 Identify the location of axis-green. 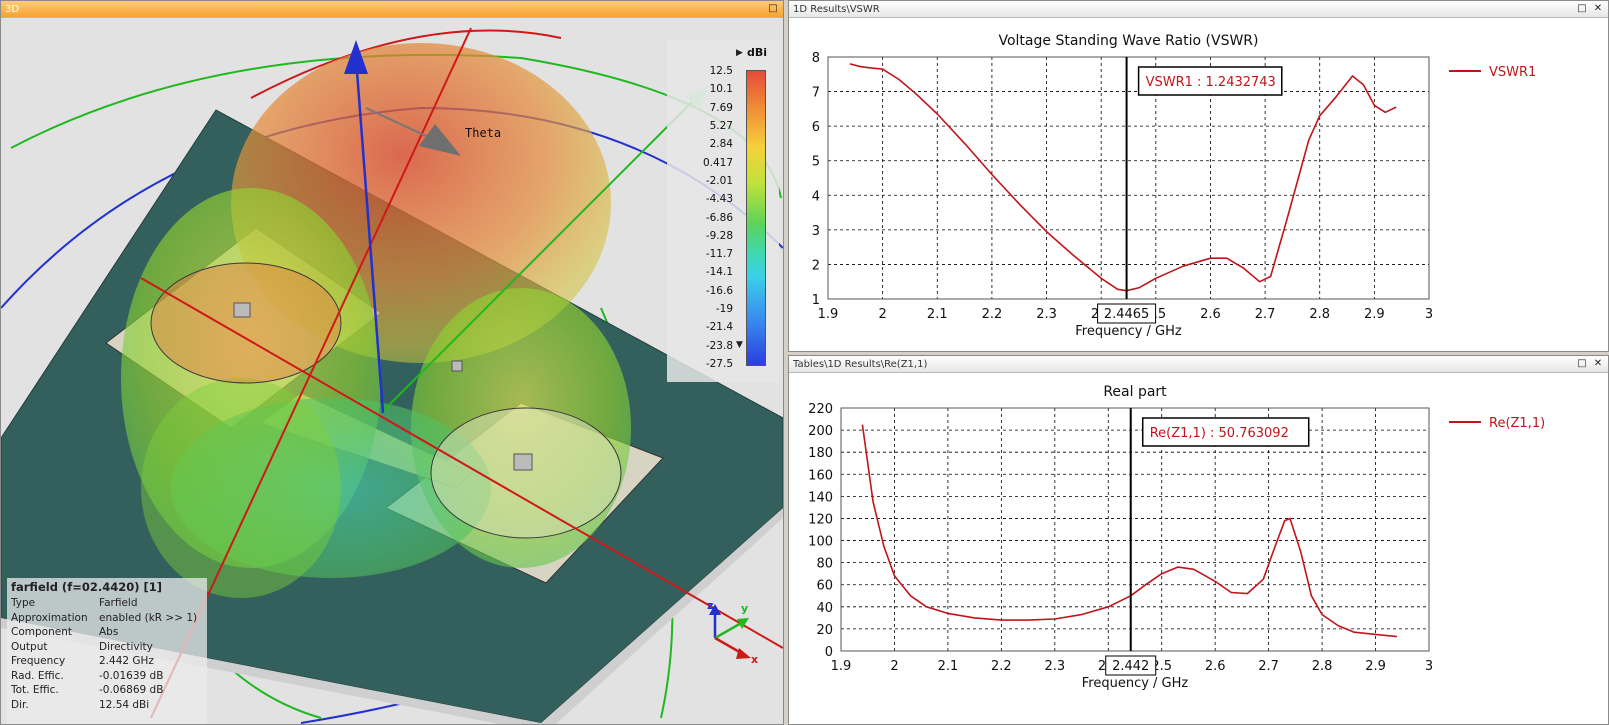
(541, 253).